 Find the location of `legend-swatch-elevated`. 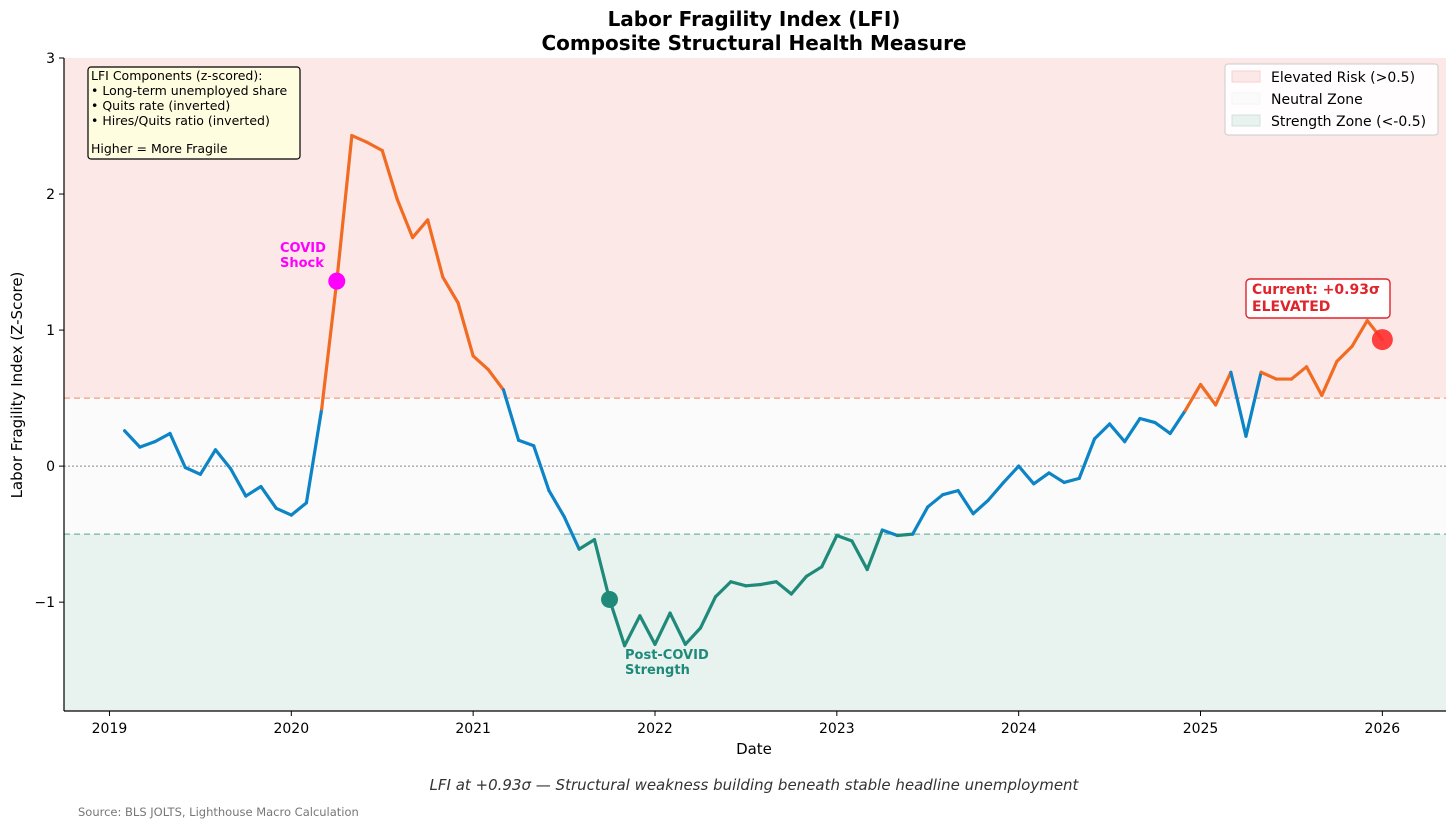

legend-swatch-elevated is located at coordinates (1246, 76).